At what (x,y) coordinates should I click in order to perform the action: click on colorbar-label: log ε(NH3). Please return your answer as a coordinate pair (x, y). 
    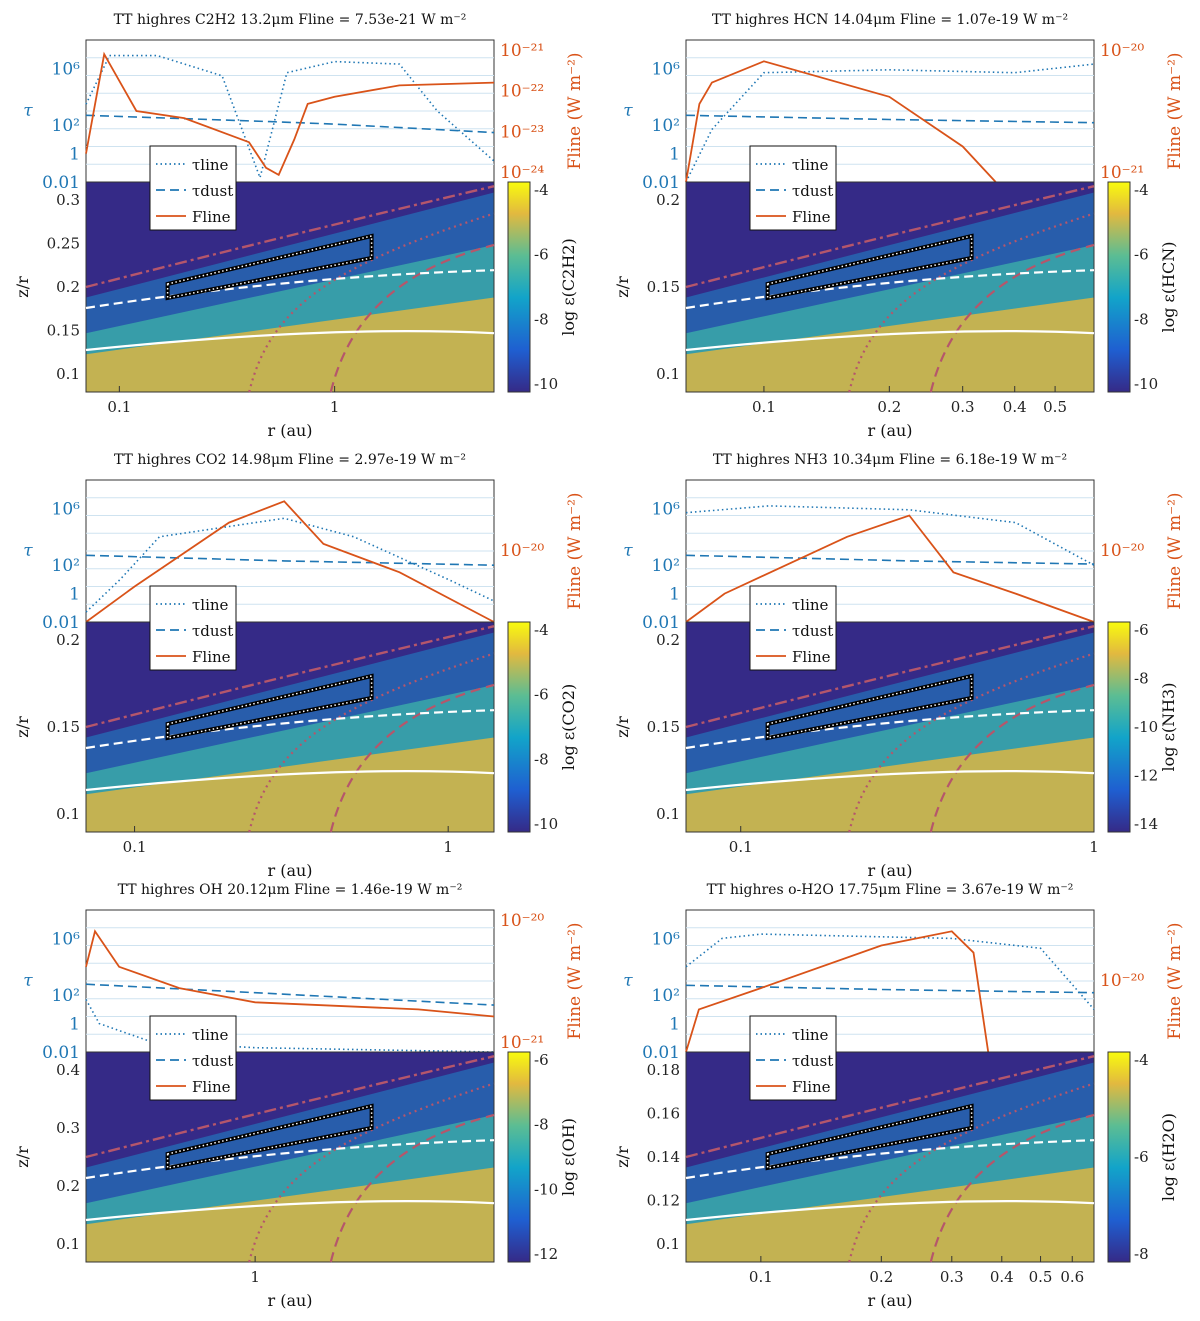
    Looking at the image, I should click on (1168, 727).